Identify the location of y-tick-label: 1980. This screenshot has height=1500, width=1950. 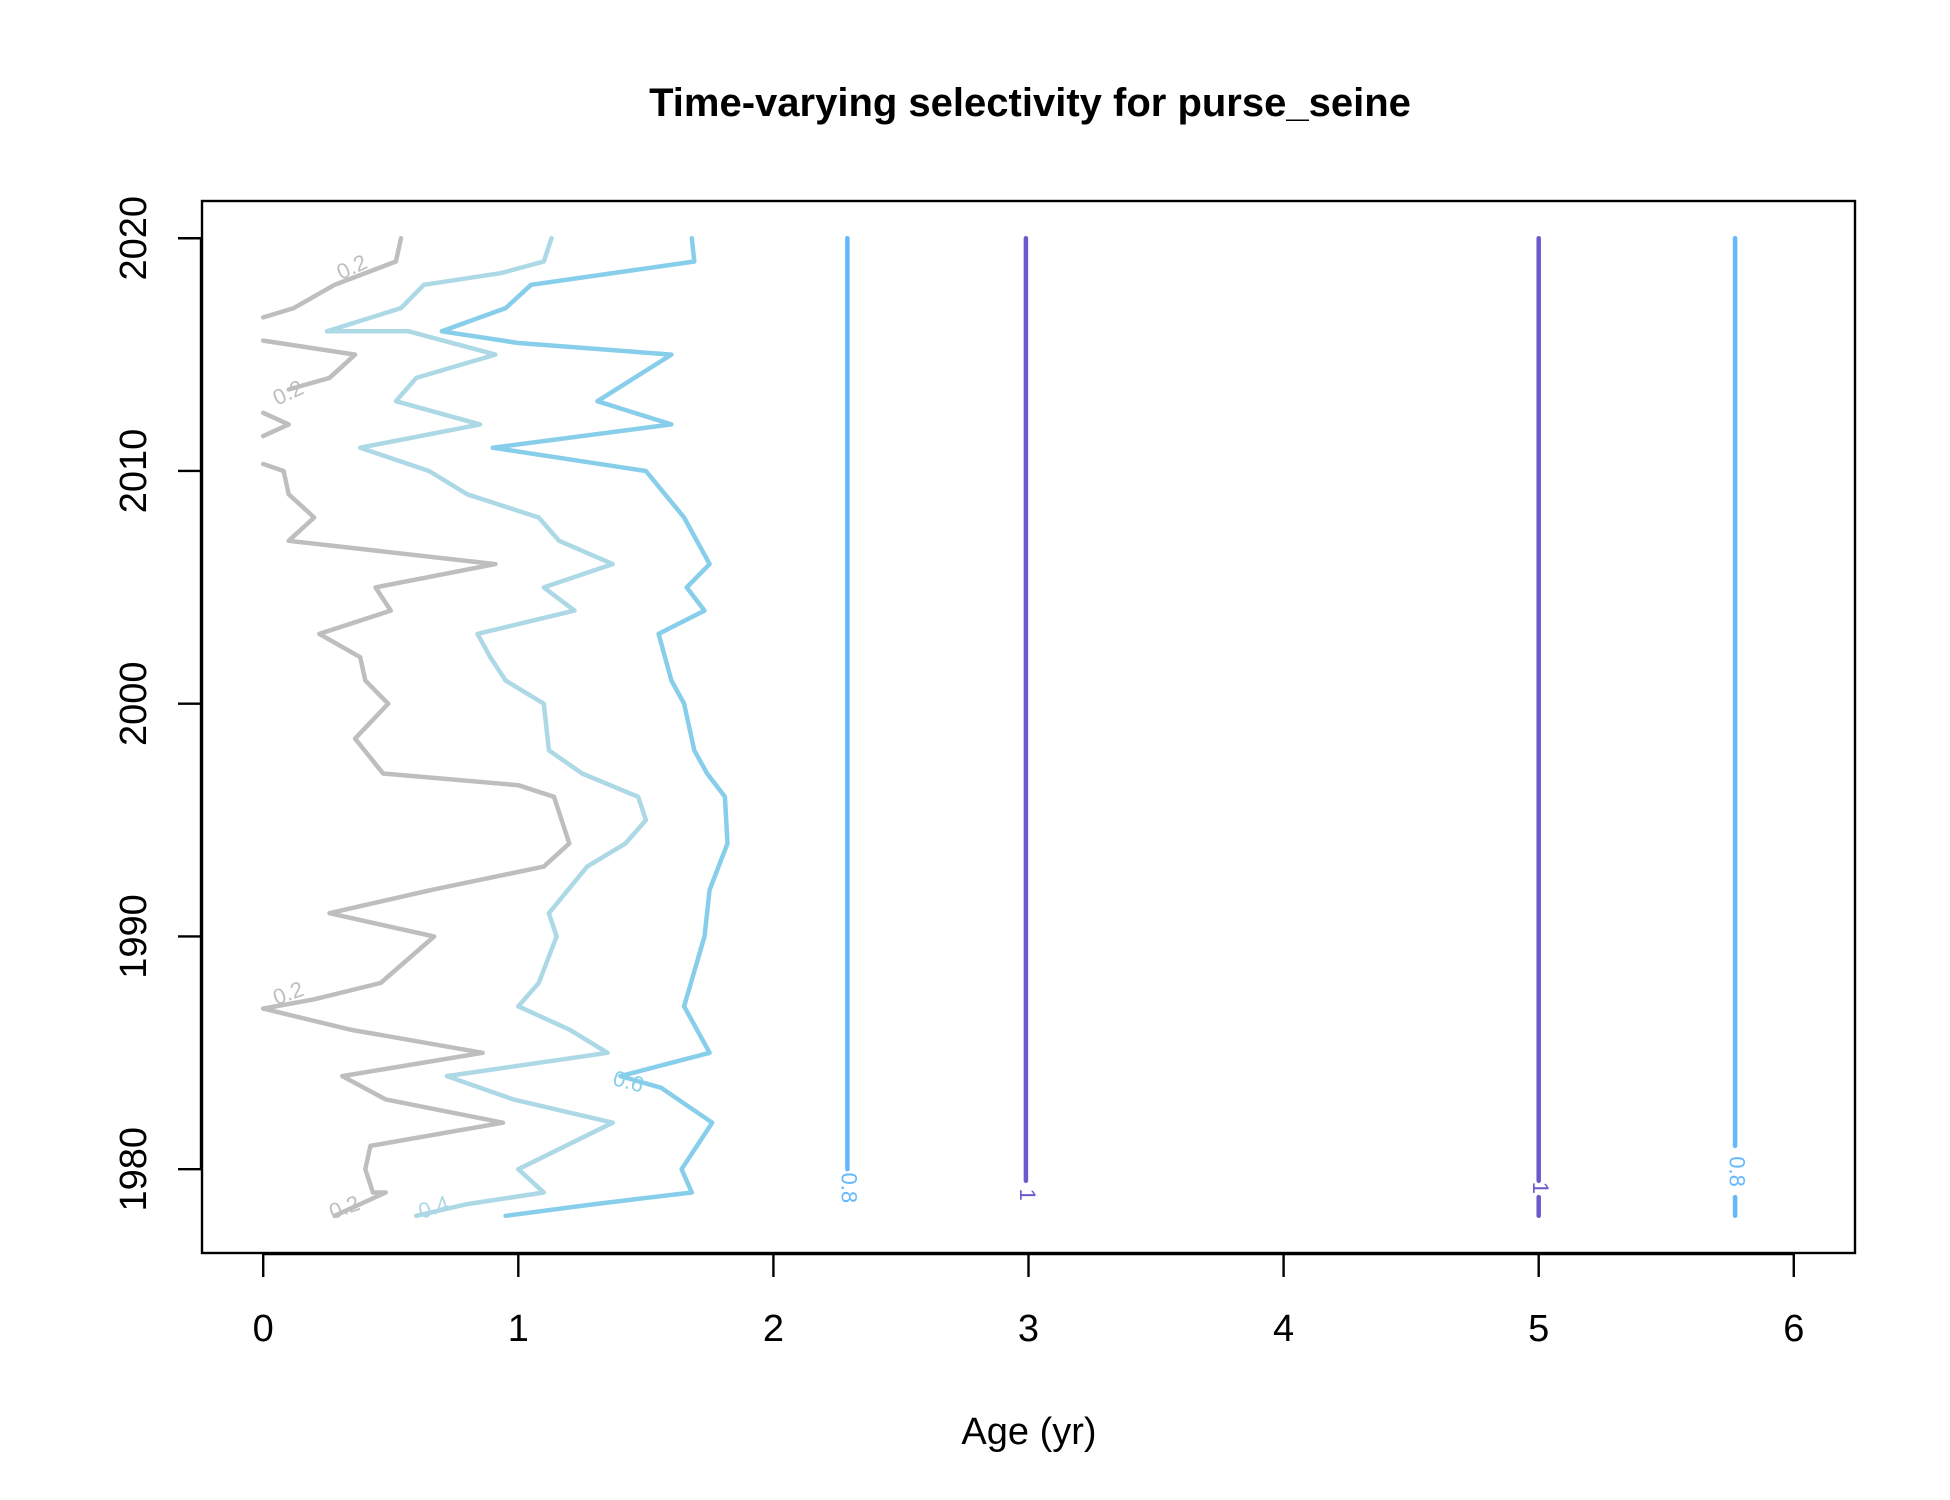
(134, 1169).